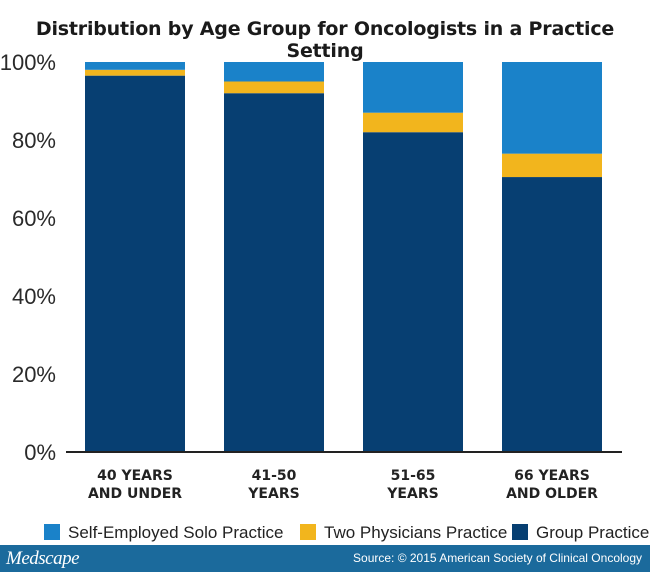 This screenshot has width=650, height=572. What do you see at coordinates (34, 218) in the screenshot?
I see `y-tick-label: 60%` at bounding box center [34, 218].